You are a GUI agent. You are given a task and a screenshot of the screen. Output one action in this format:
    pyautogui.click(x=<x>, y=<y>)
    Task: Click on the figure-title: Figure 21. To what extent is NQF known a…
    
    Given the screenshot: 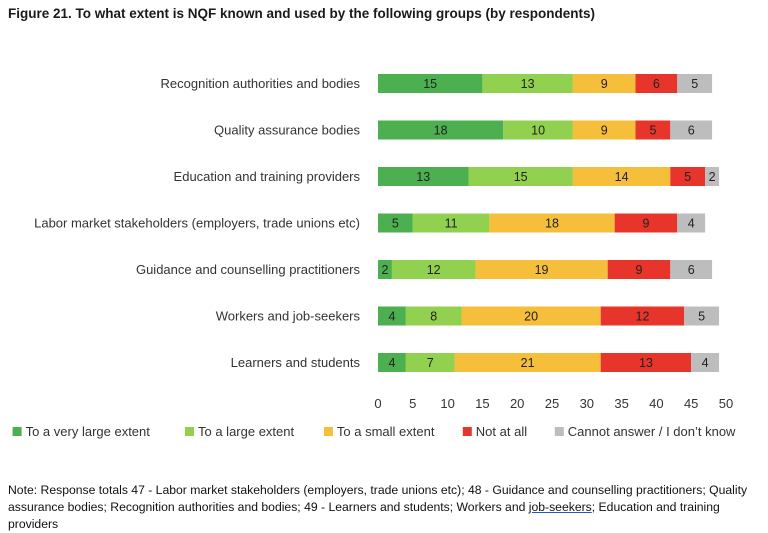 What is the action you would take?
    pyautogui.click(x=302, y=13)
    